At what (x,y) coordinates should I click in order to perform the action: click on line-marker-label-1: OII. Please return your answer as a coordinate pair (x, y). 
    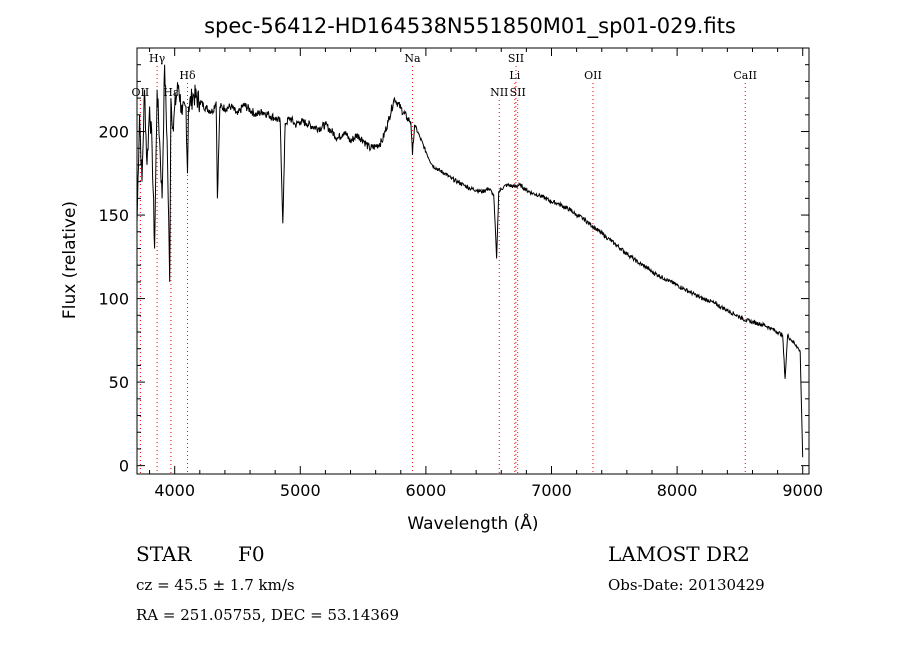
    Looking at the image, I should click on (141, 92).